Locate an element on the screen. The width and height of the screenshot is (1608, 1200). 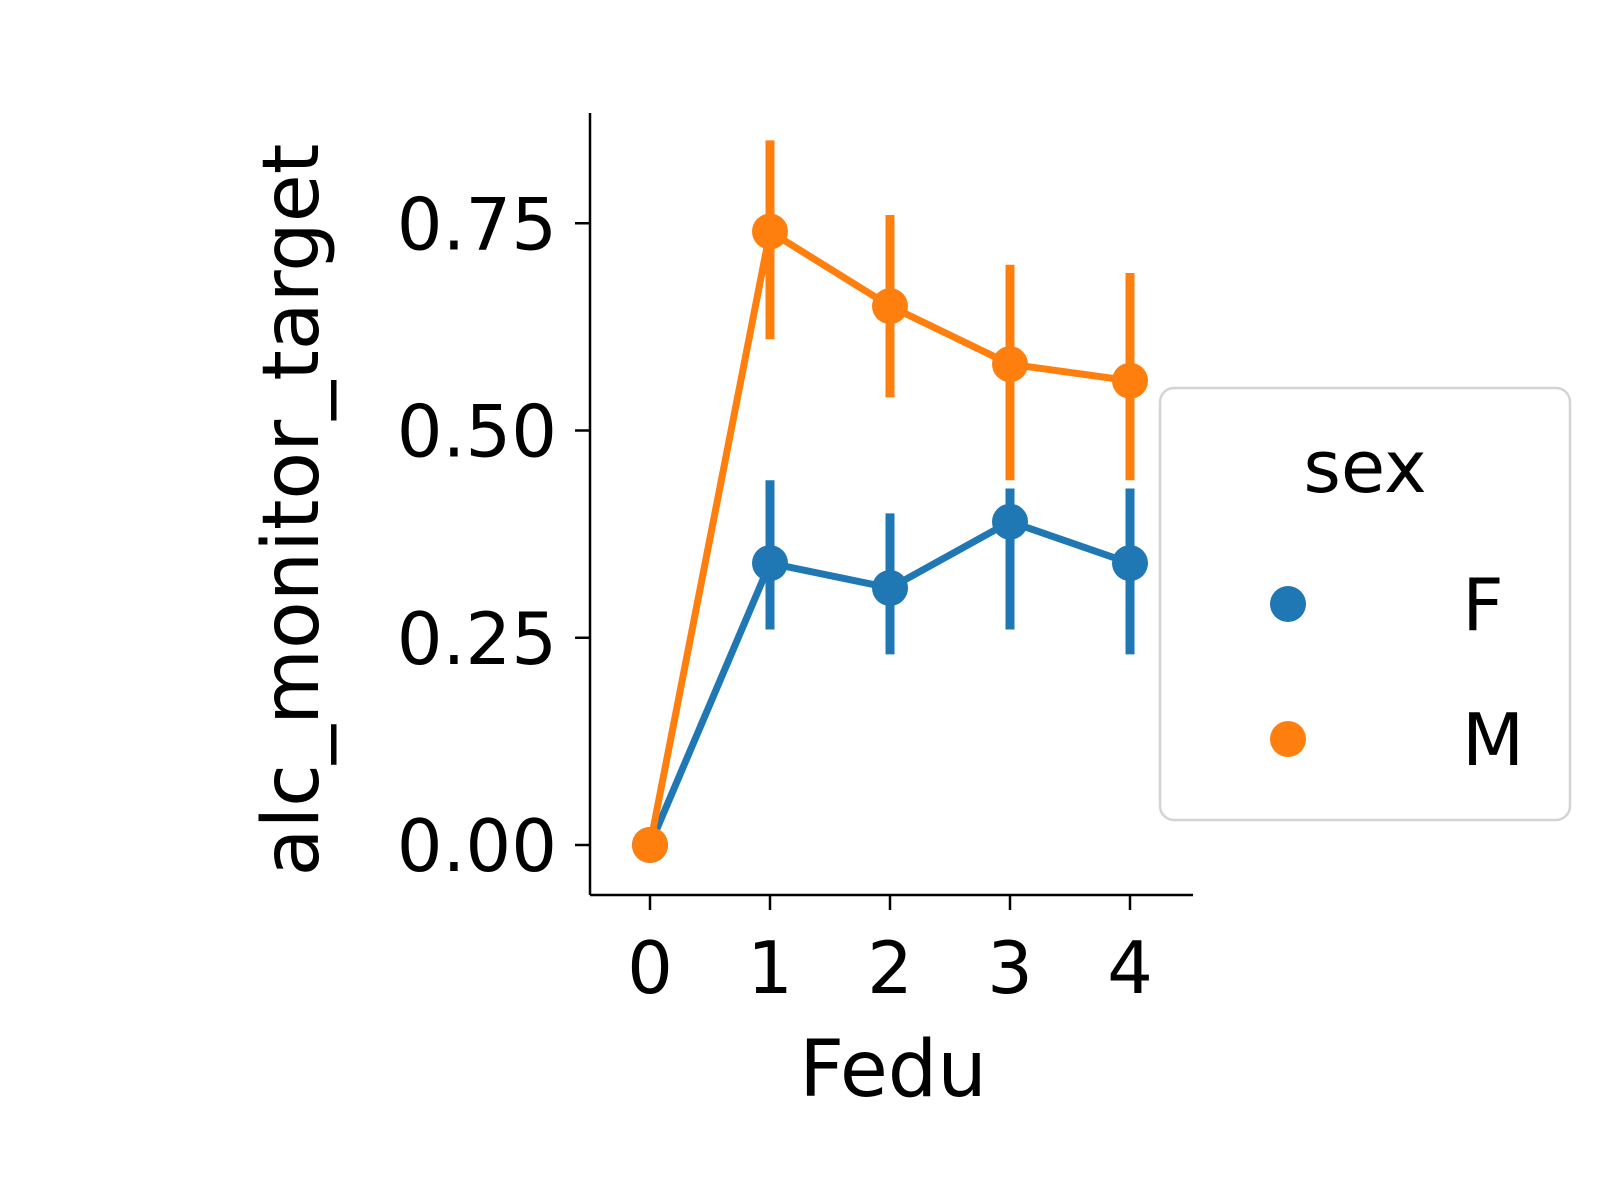
x-axis-label: Fedu is located at coordinates (893, 1070).